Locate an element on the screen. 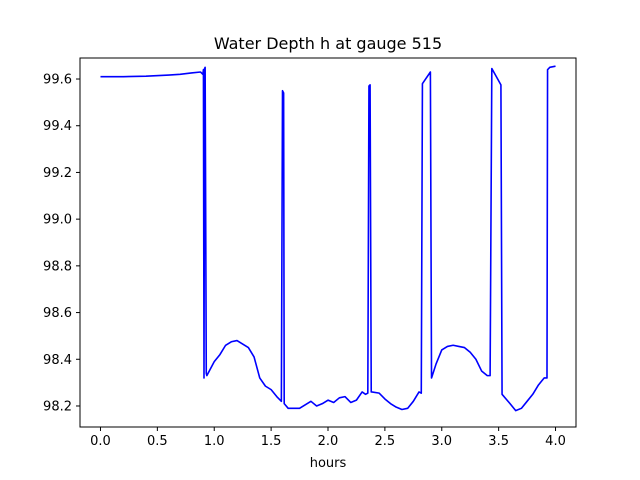 This screenshot has width=640, height=480. y-tick-label: 98.4 is located at coordinates (57, 360).